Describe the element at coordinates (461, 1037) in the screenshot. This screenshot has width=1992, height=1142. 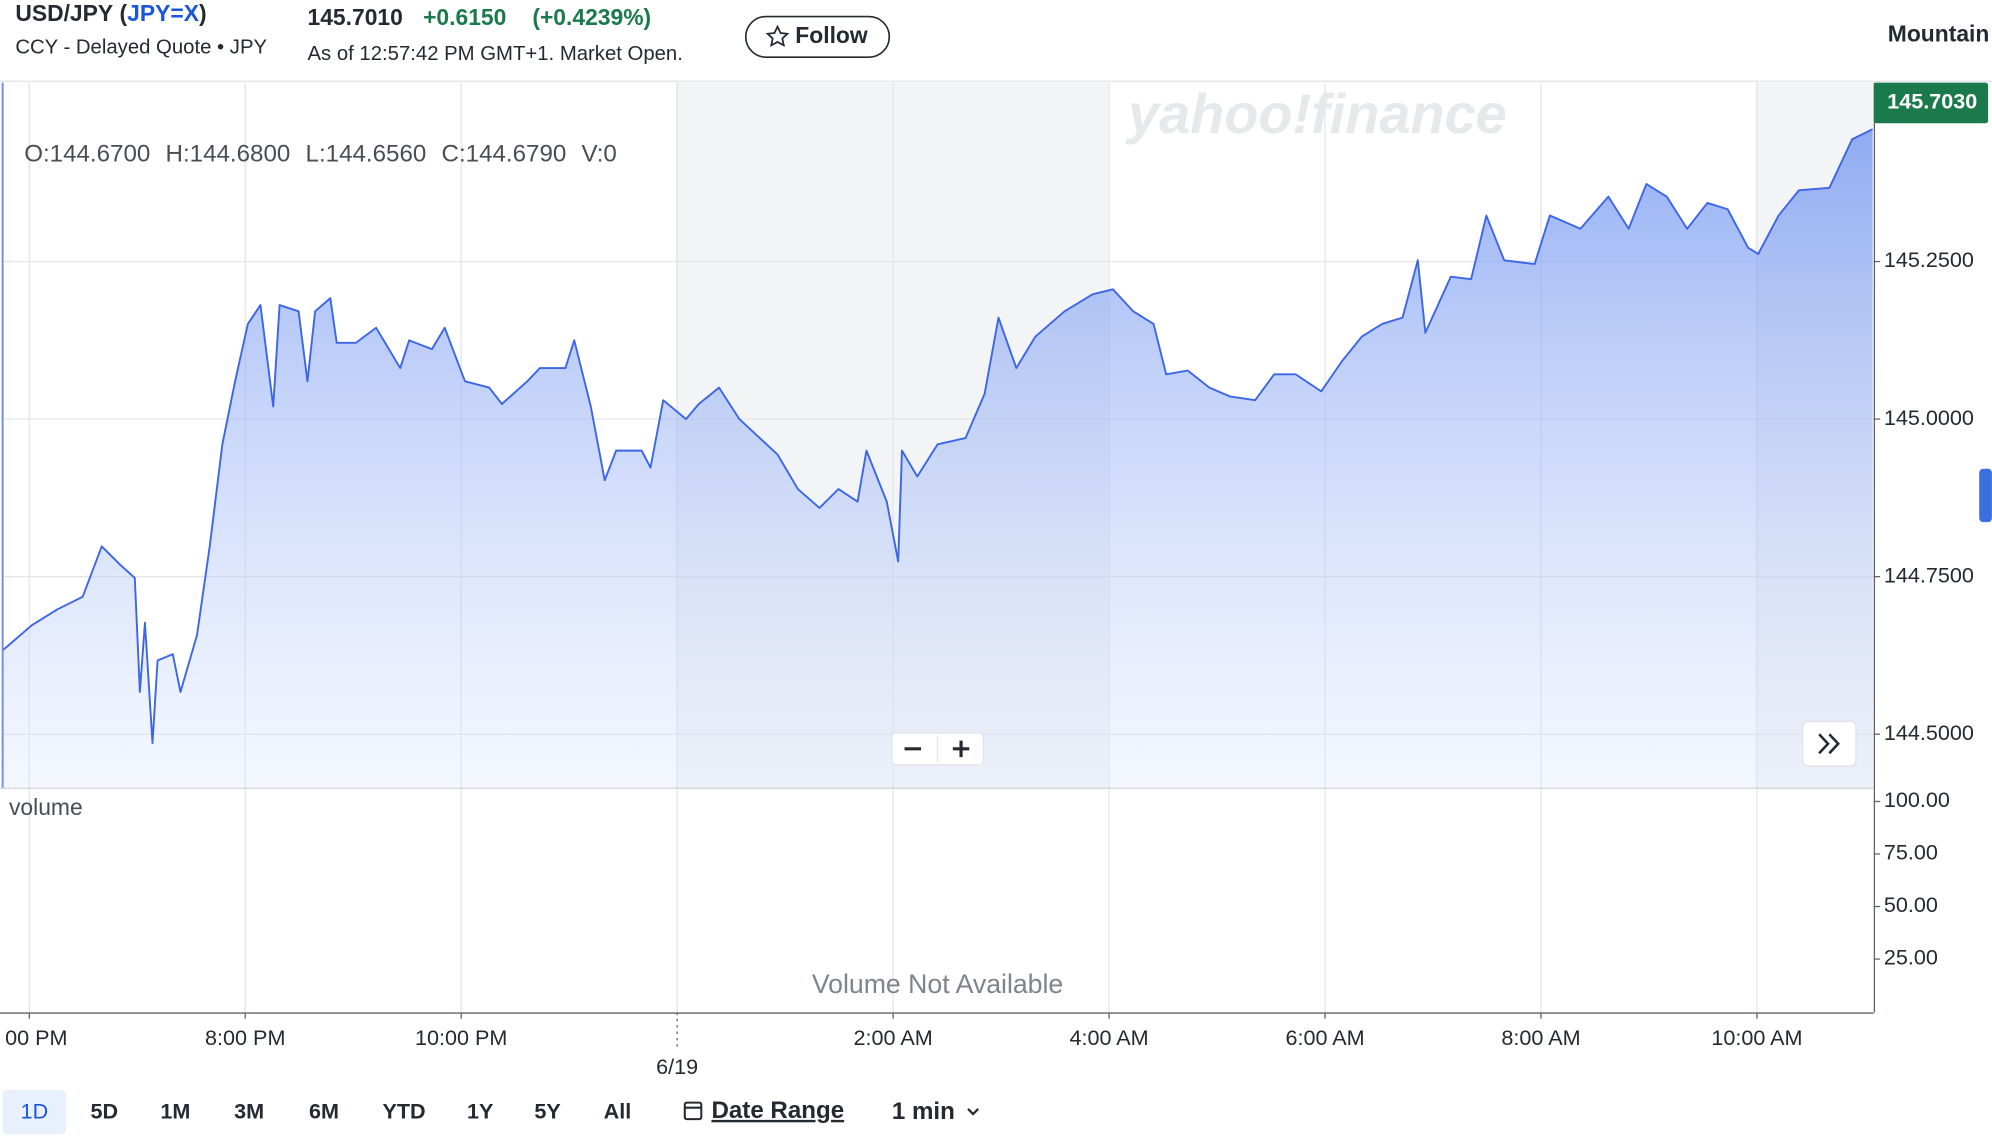
I see `x-tick-label: 10:00 PM` at that location.